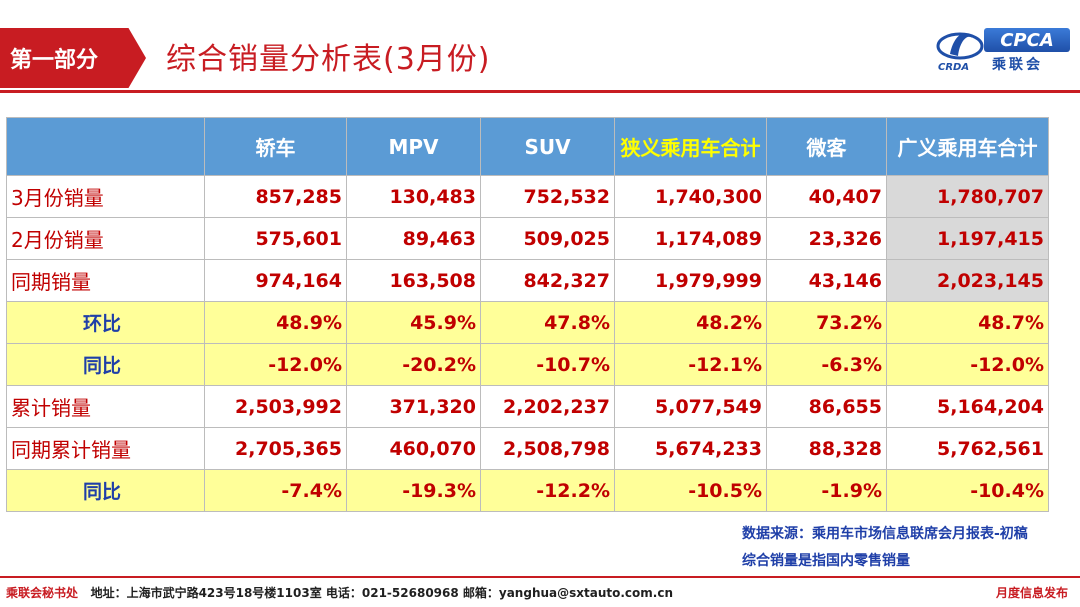 The height and width of the screenshot is (607, 1080). What do you see at coordinates (413, 490) in the screenshot?
I see `table-cell: -19.3%` at bounding box center [413, 490].